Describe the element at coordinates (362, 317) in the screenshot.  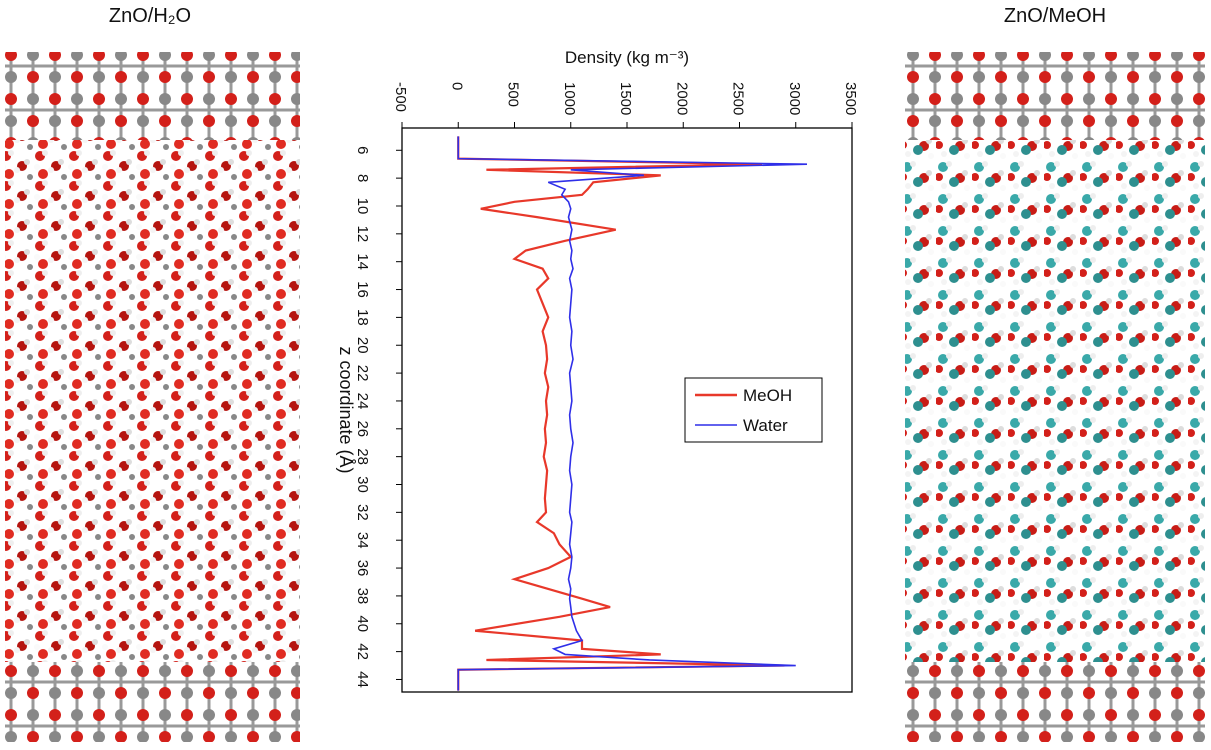
I see `z-tick-label: 18` at that location.